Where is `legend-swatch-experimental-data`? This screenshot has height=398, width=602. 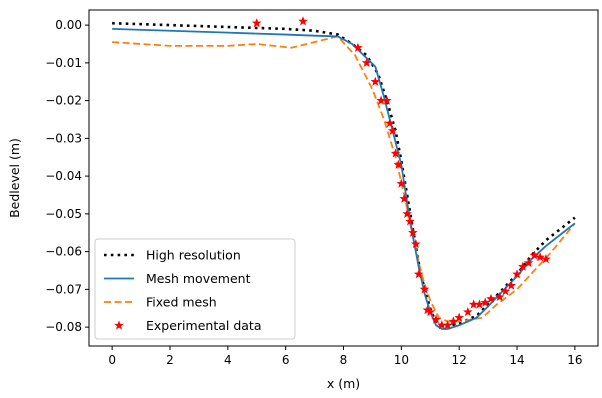
legend-swatch-experimental-data is located at coordinates (119, 325).